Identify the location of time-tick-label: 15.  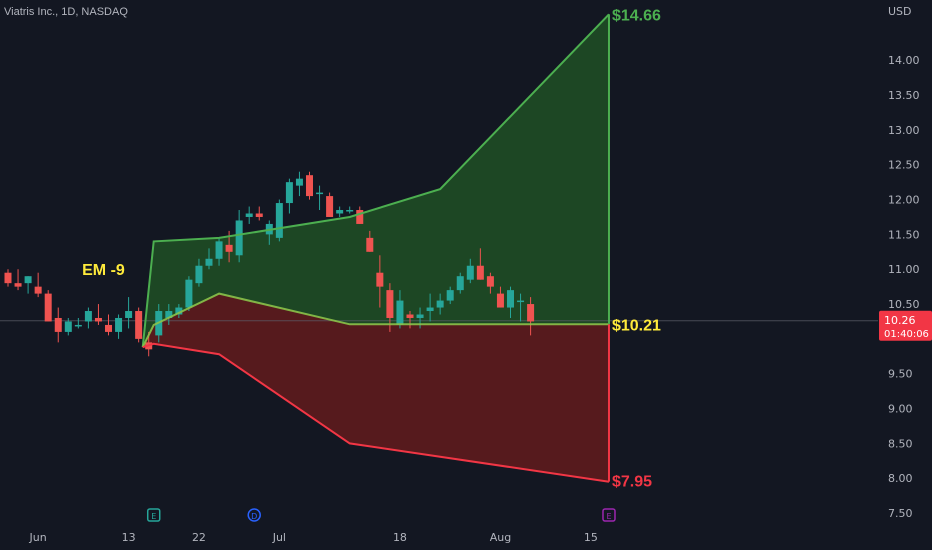
(591, 537).